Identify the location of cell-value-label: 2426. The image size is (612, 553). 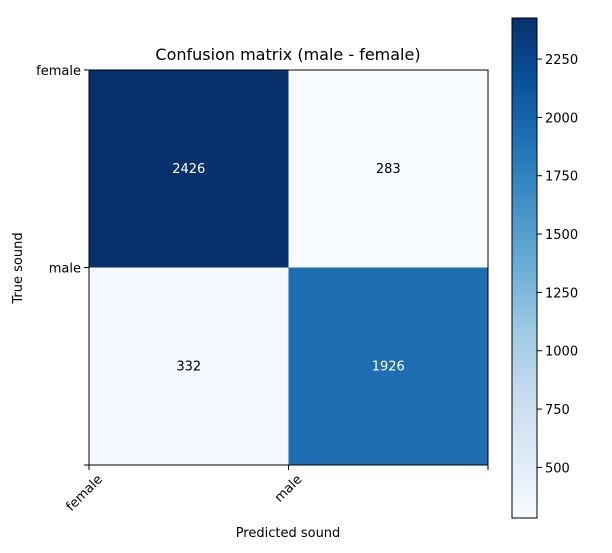
(188, 169).